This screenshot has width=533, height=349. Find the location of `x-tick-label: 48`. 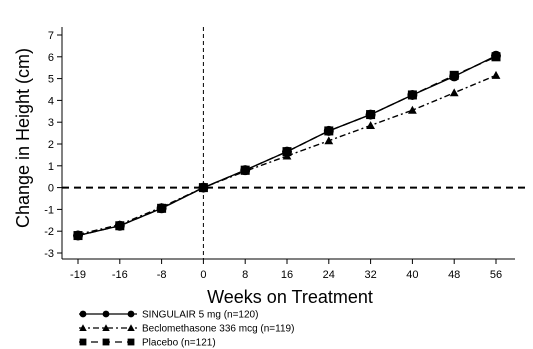

x-tick-label: 48 is located at coordinates (454, 275).